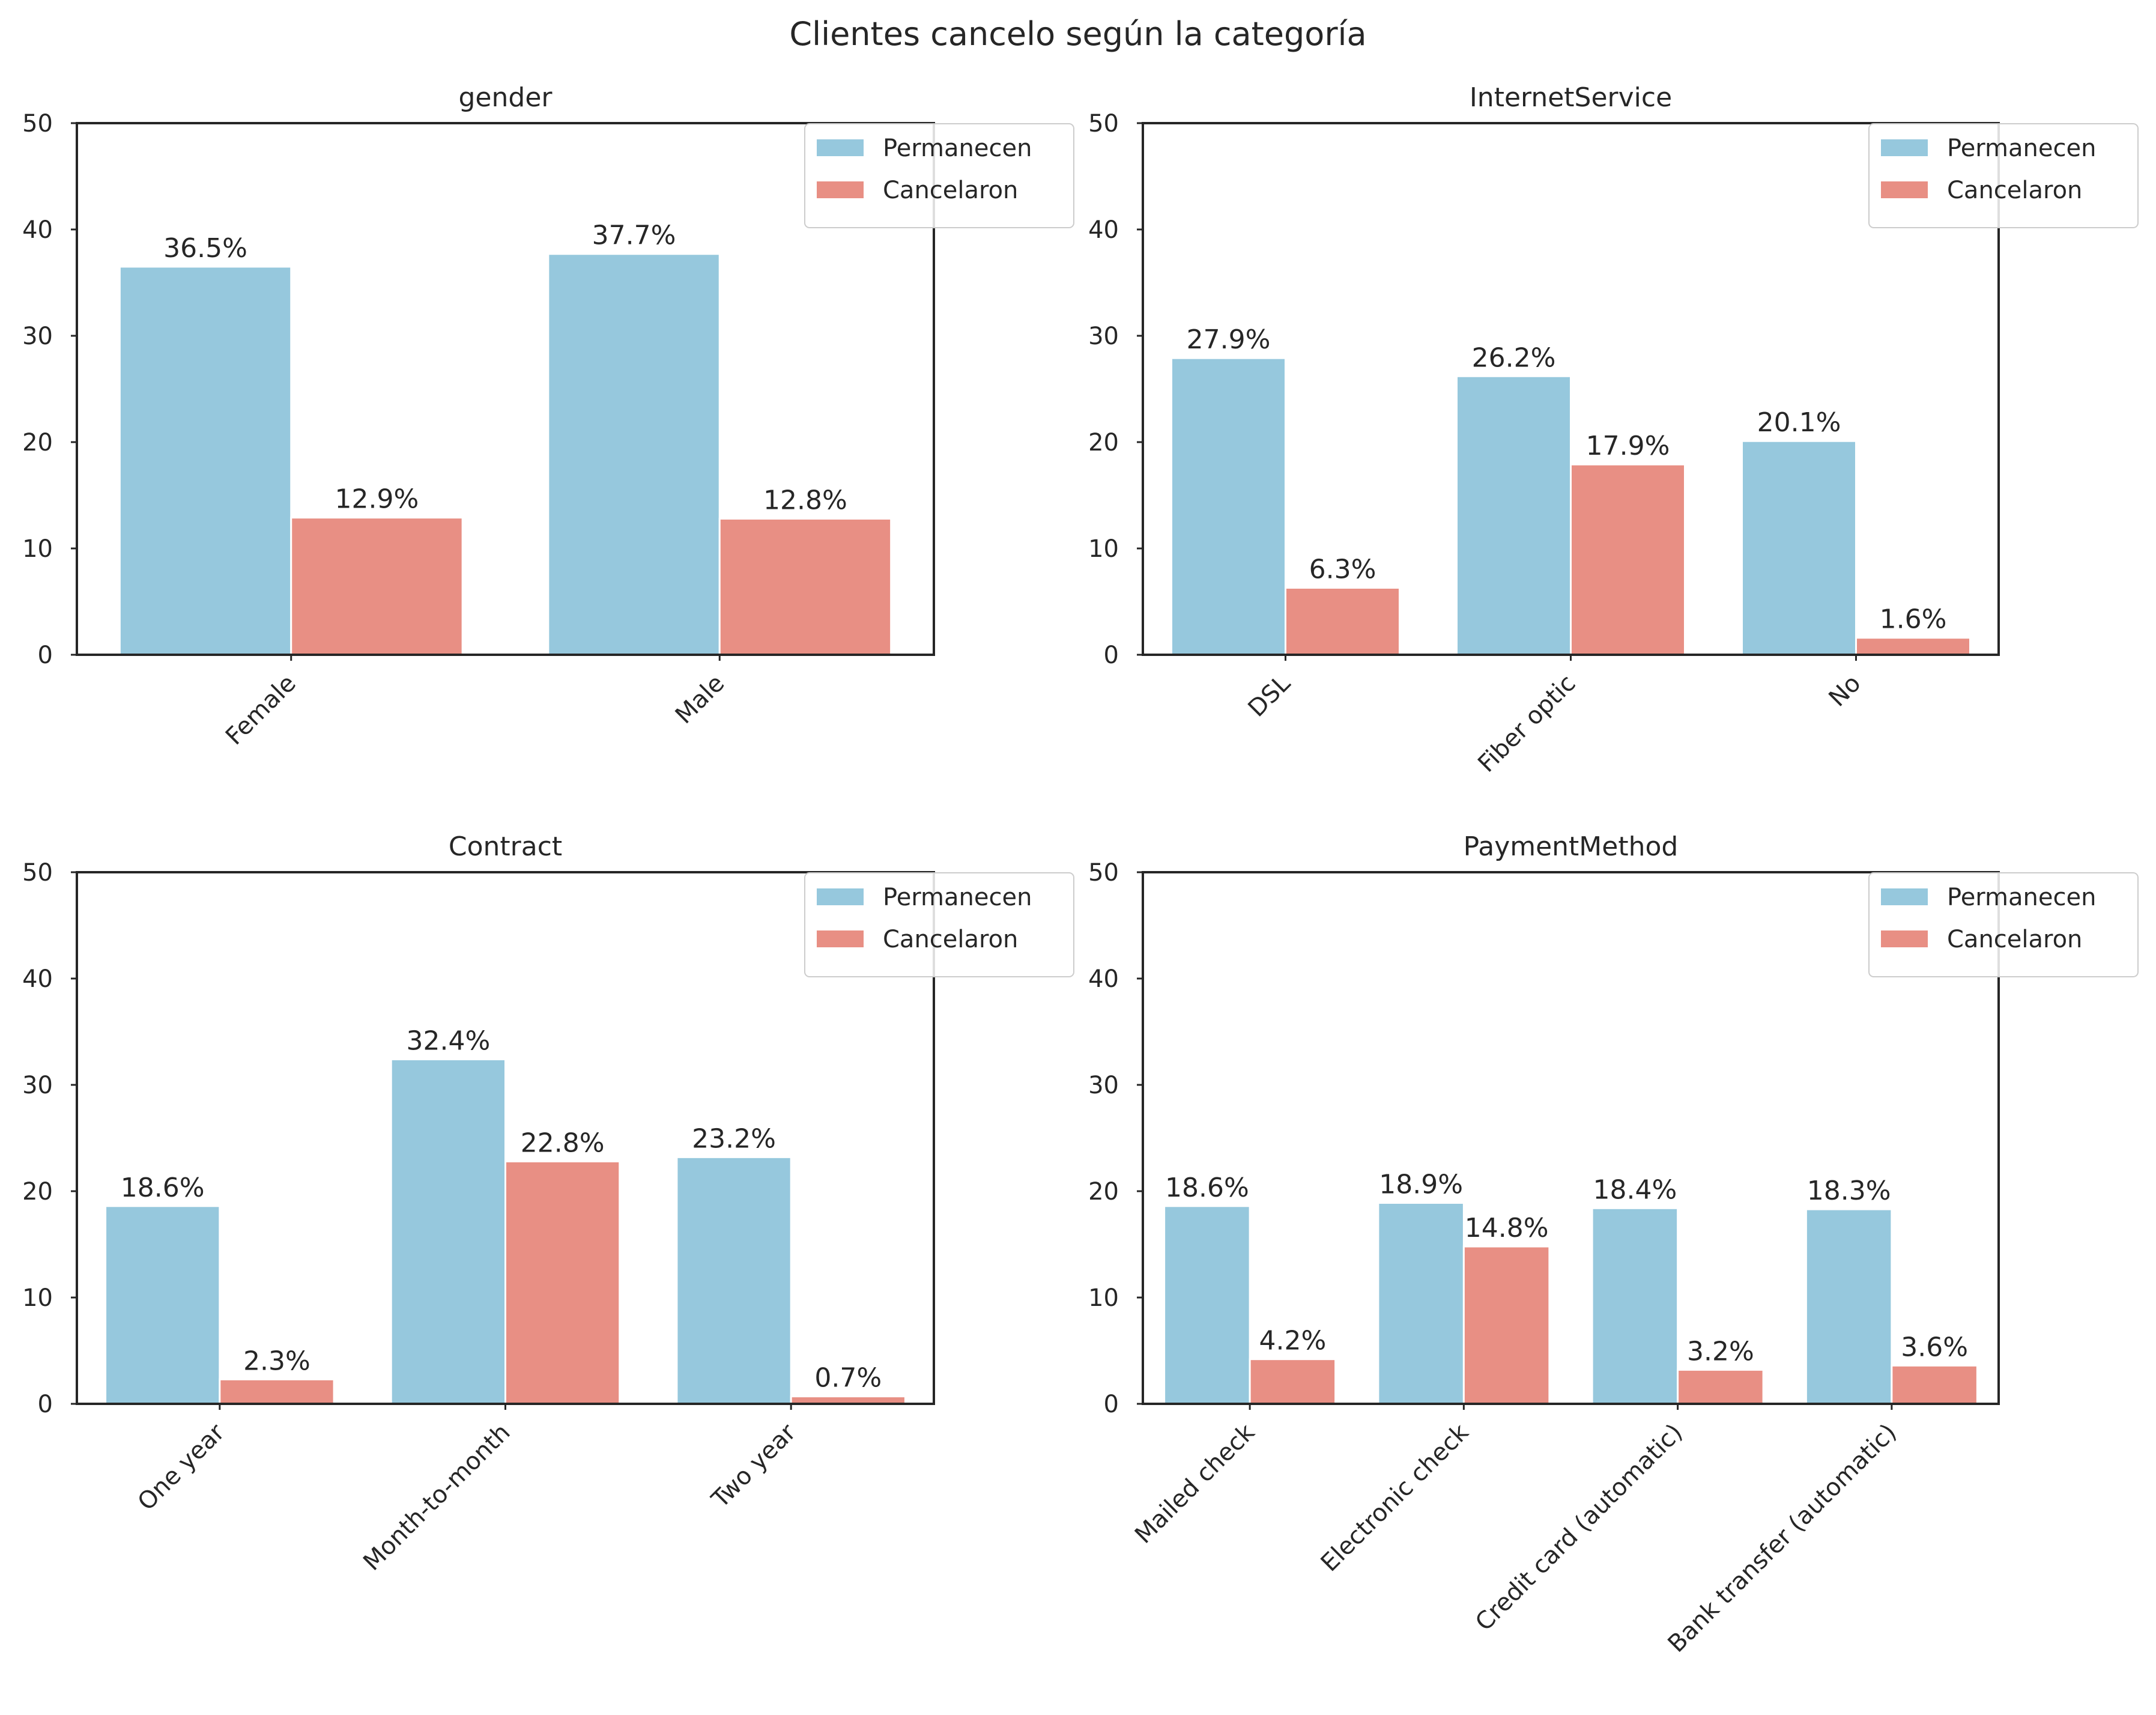 The image size is (2156, 1715). Describe the element at coordinates (276, 1361) in the screenshot. I see `data-label: 2.3%` at that location.